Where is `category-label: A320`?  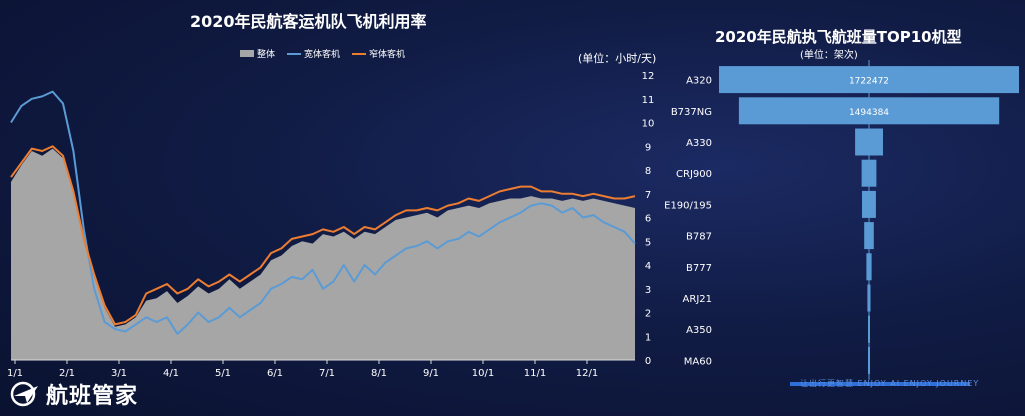 category-label: A320 is located at coordinates (699, 81).